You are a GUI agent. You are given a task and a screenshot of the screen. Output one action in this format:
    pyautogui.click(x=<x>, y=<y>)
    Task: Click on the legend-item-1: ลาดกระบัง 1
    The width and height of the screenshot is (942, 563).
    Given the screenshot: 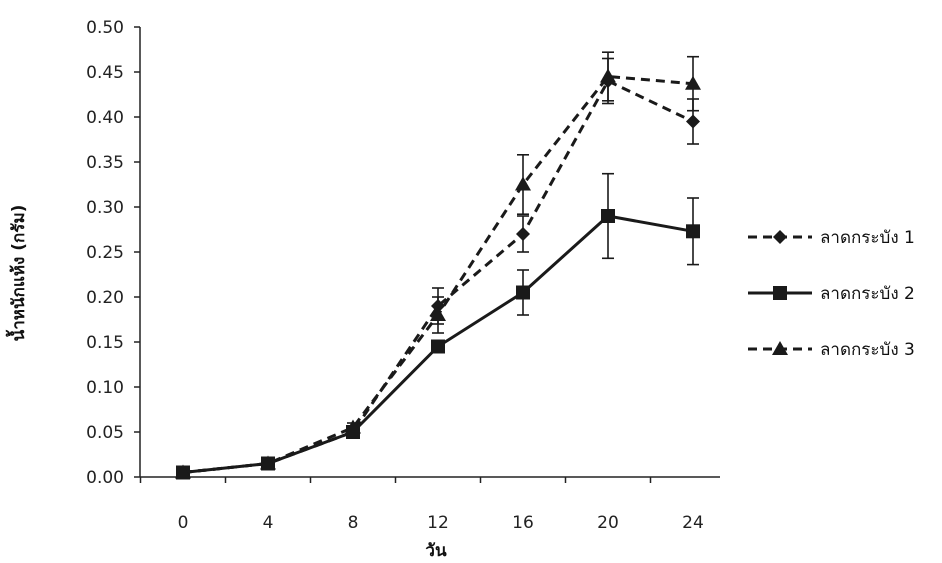 What is the action you would take?
    pyautogui.click(x=831, y=238)
    